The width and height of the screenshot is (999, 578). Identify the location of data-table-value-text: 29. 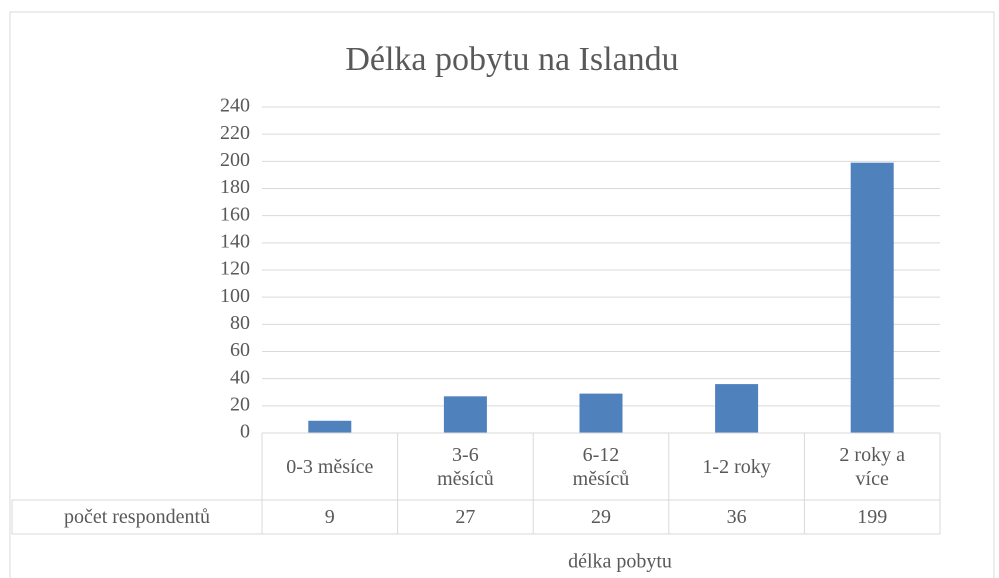
(600, 517).